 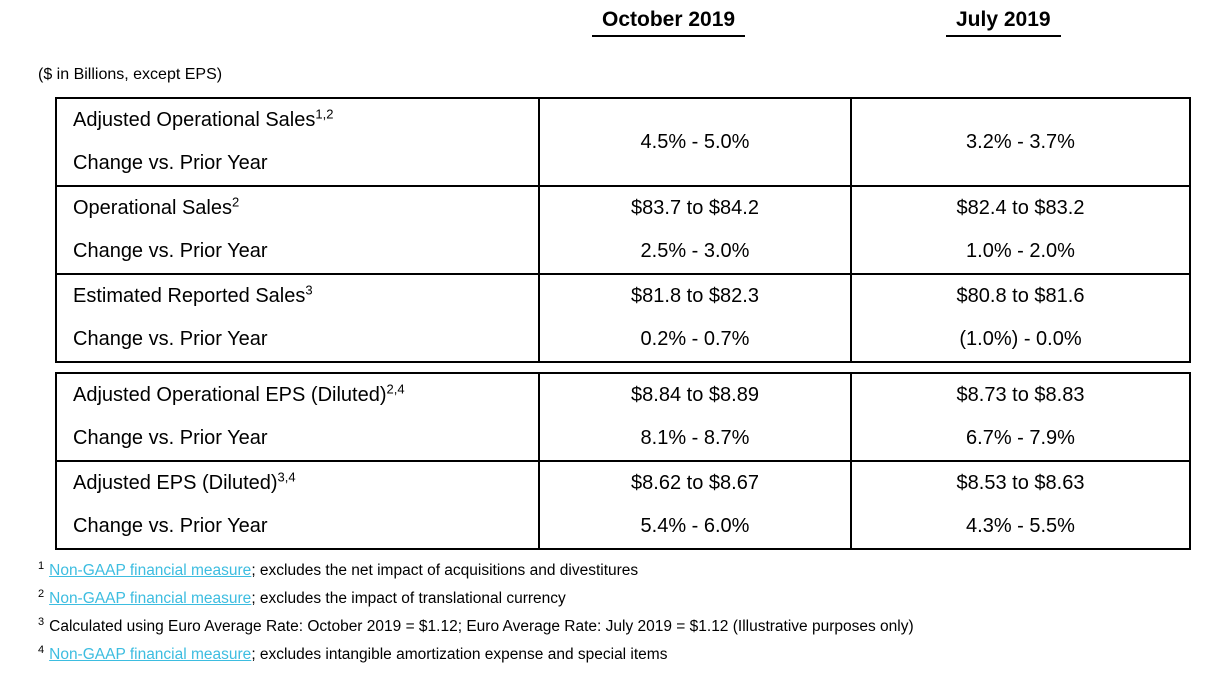 I want to click on row-label-superscript: 2,4, so click(x=395, y=389).